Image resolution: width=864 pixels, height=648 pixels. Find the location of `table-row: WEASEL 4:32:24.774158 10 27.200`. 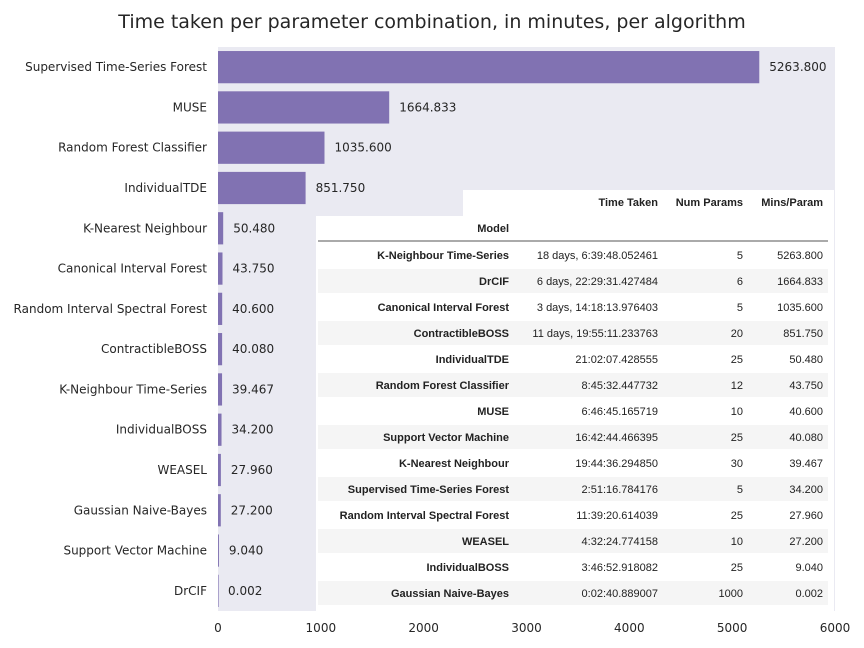

table-row: WEASEL 4:32:24.774158 10 27.200 is located at coordinates (573, 541).